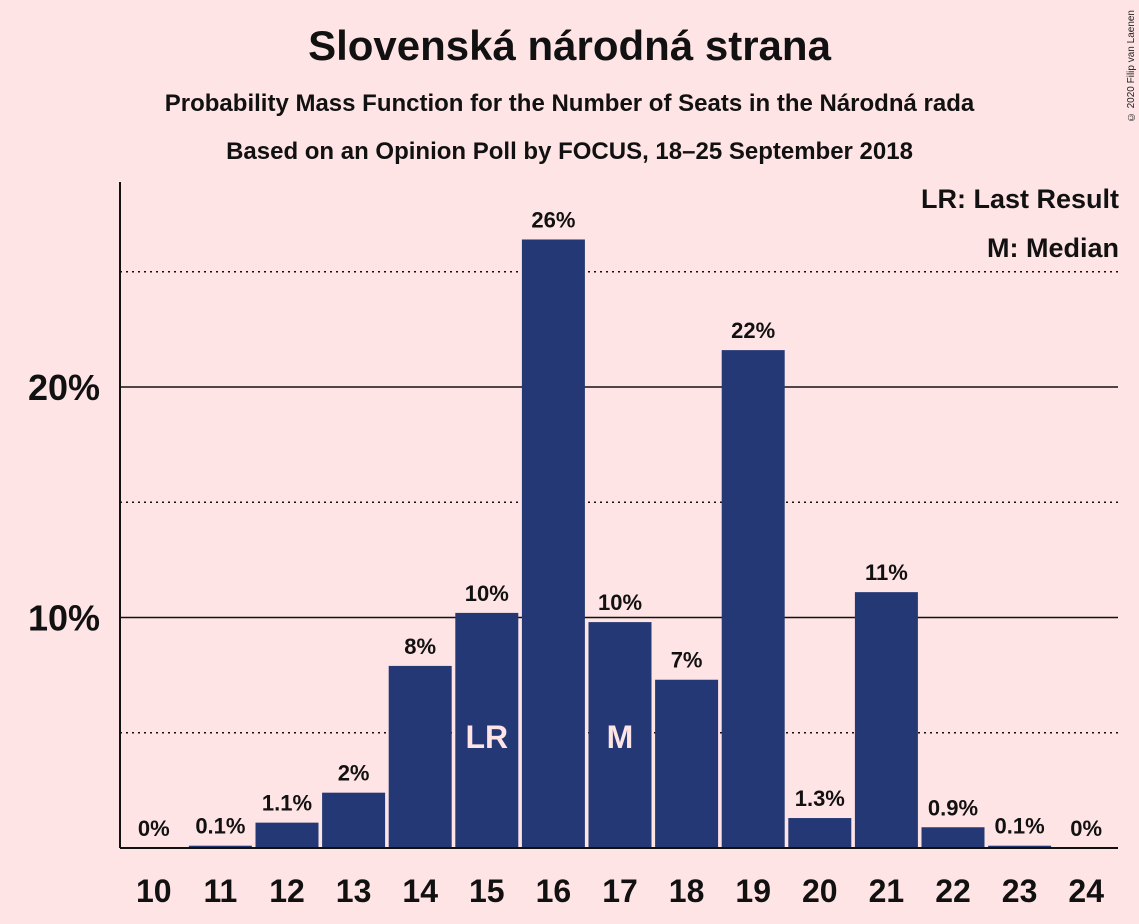 This screenshot has height=924, width=1139. I want to click on x-tick-label-15: 15, so click(487, 891).